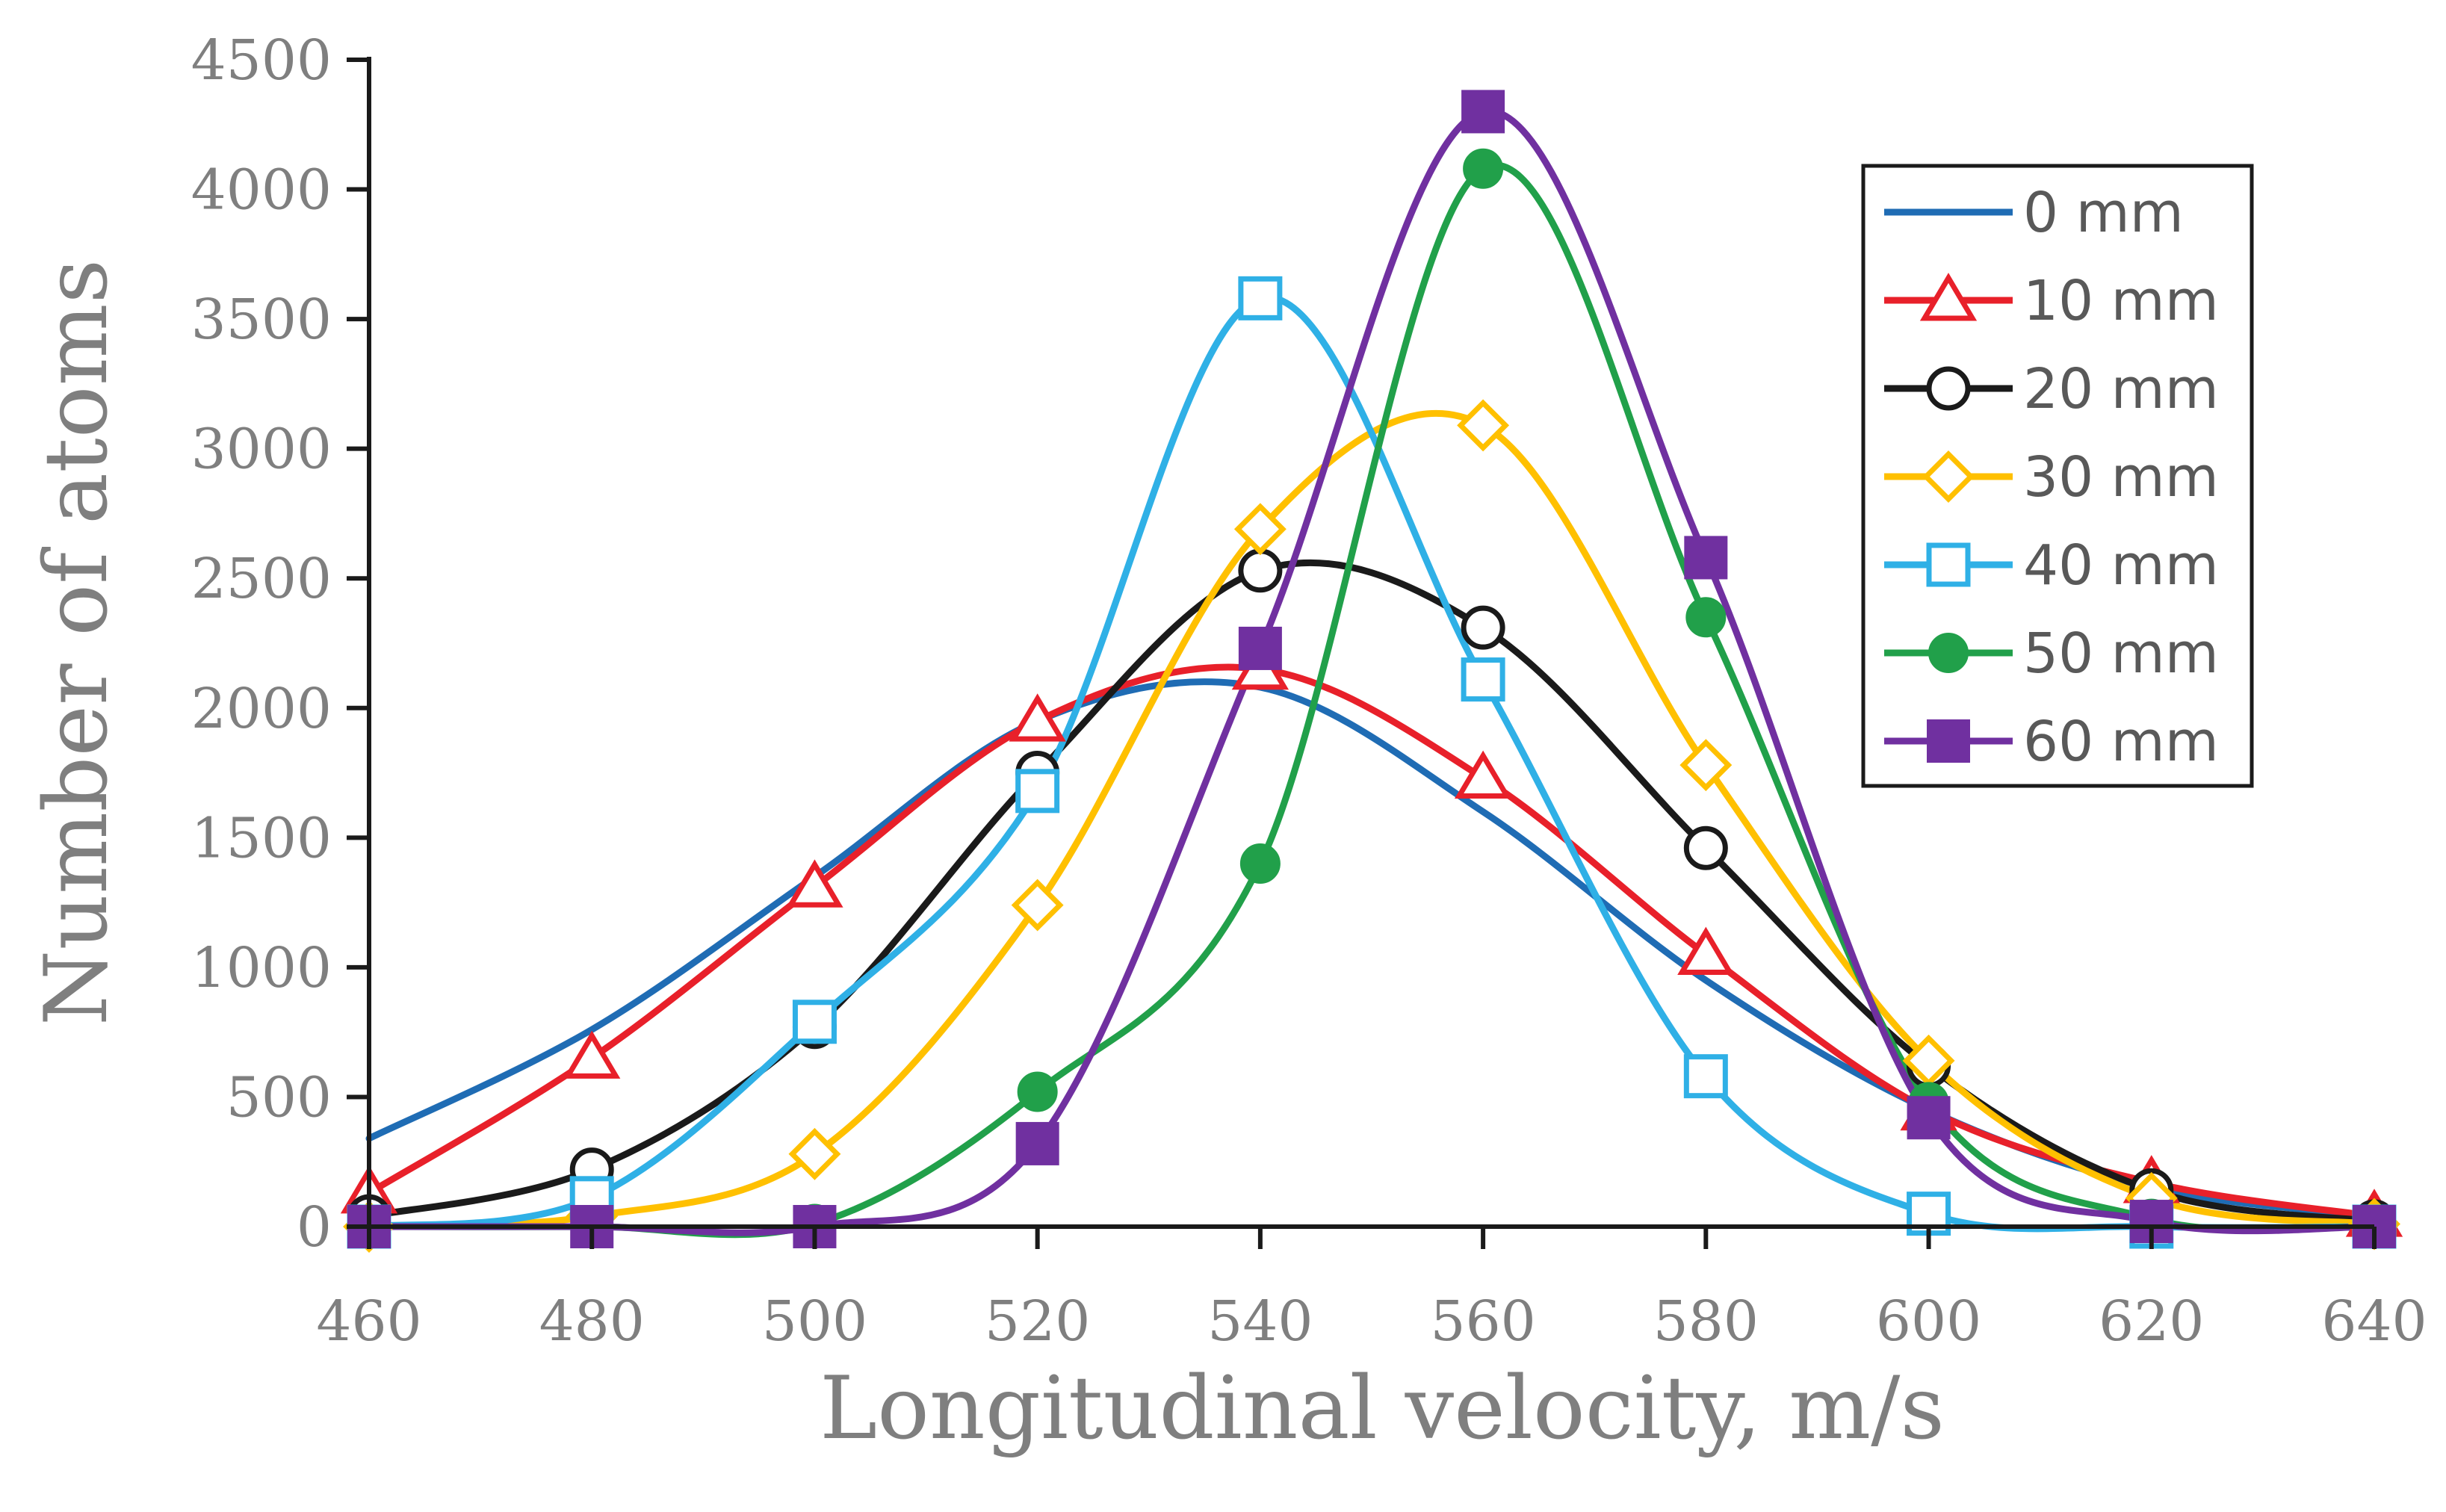 This screenshot has height=1512, width=2446. I want to click on x-tick-label: 500, so click(815, 1321).